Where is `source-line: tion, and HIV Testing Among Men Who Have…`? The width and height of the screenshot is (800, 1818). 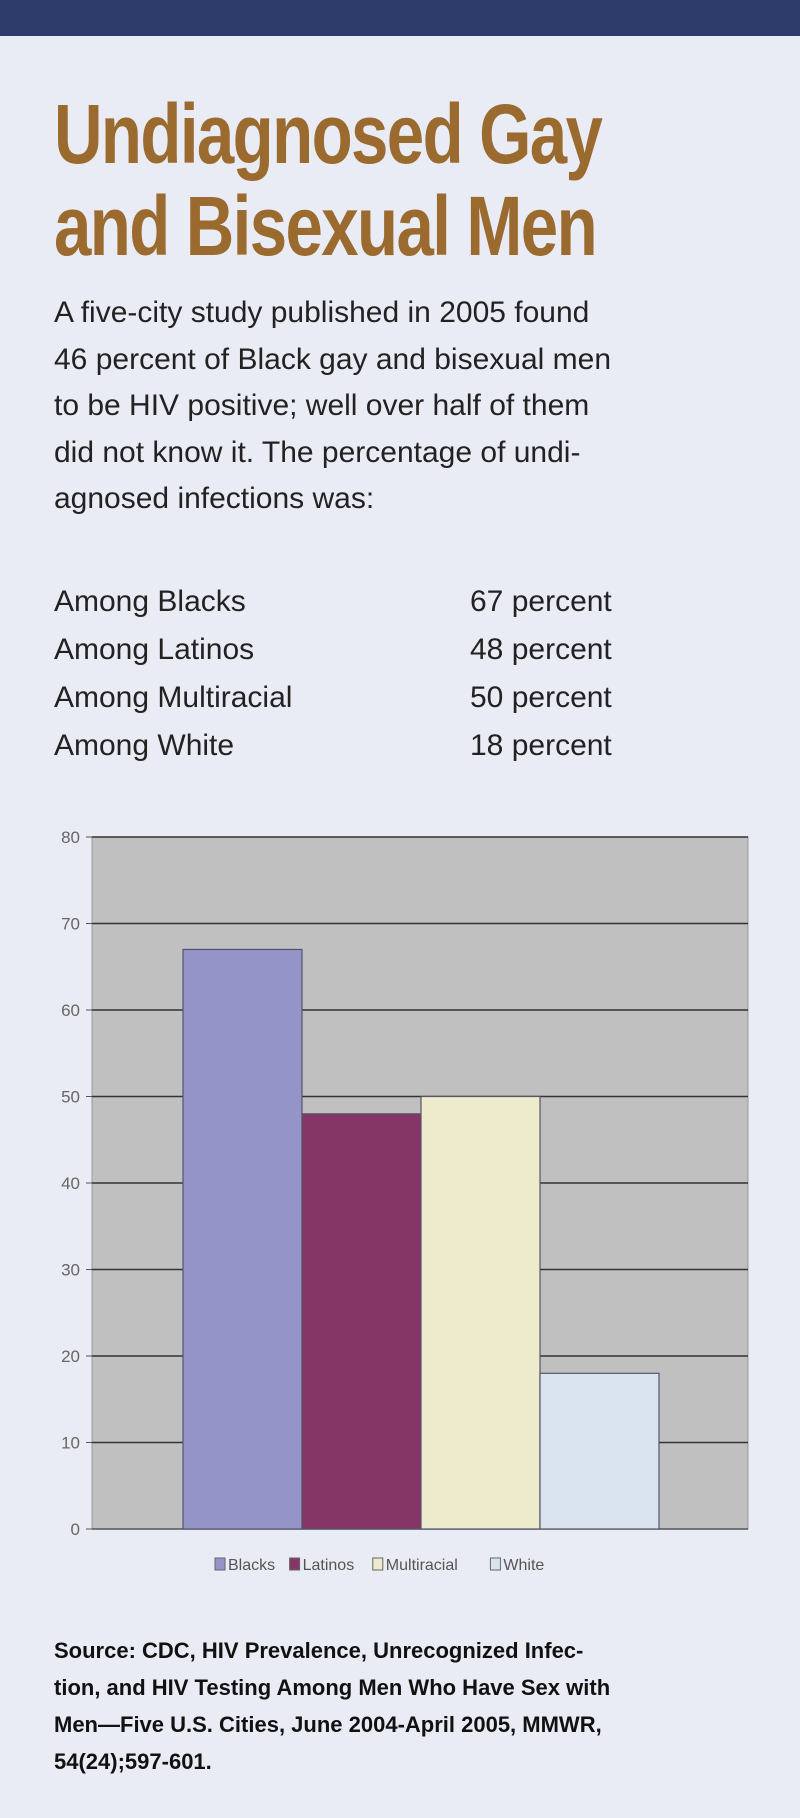 source-line: tion, and HIV Testing Among Men Who Have… is located at coordinates (332, 1687).